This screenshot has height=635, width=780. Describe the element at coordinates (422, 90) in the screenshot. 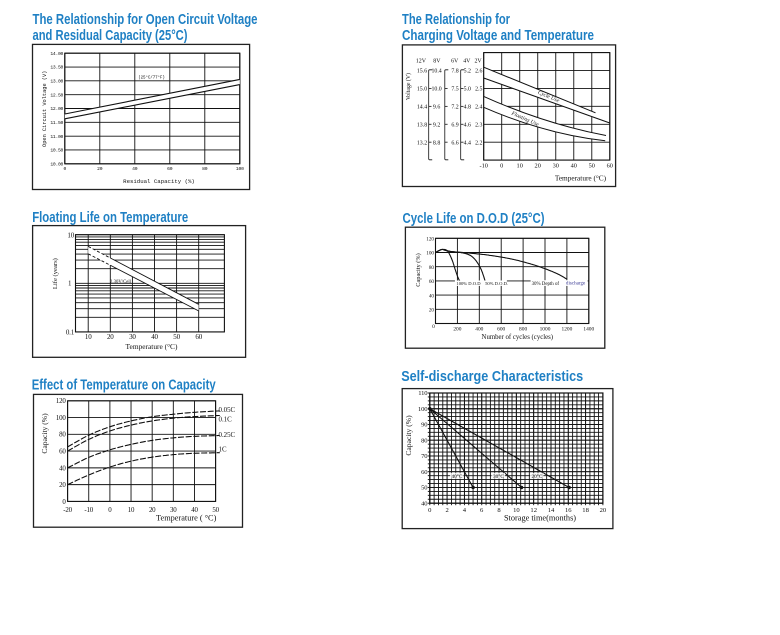

I see `svg-text: 15.0` at that location.